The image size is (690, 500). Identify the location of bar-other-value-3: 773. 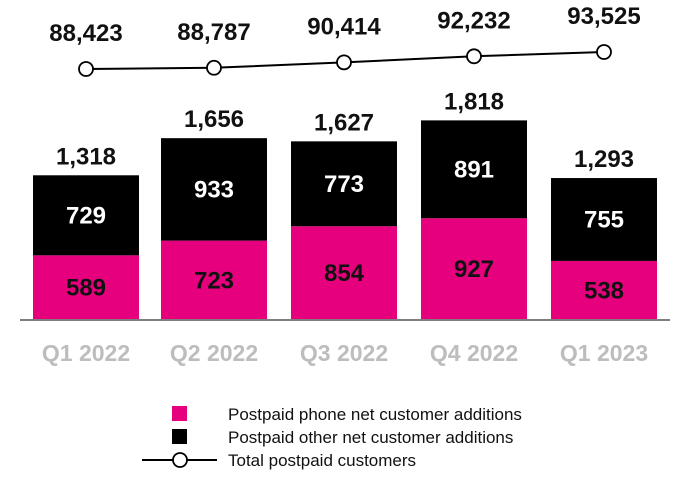
(344, 184).